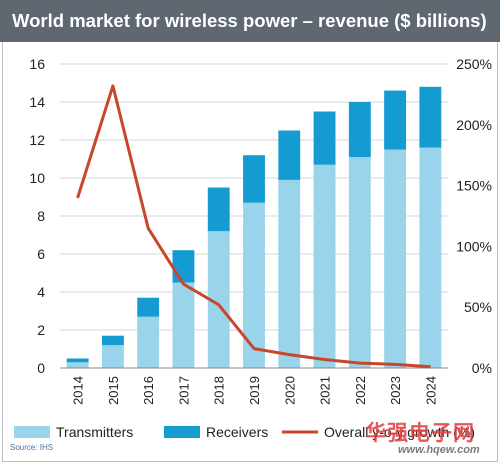 This screenshot has height=464, width=500. Describe the element at coordinates (360, 390) in the screenshot. I see `x-tick-label: 2022` at that location.